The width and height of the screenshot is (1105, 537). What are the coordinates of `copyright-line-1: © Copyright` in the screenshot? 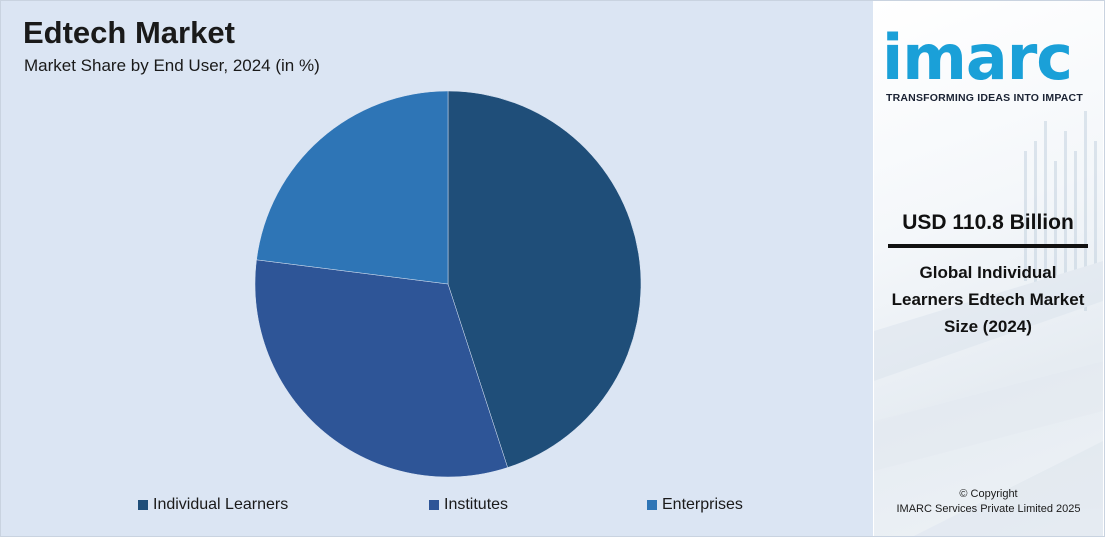 It's located at (988, 494).